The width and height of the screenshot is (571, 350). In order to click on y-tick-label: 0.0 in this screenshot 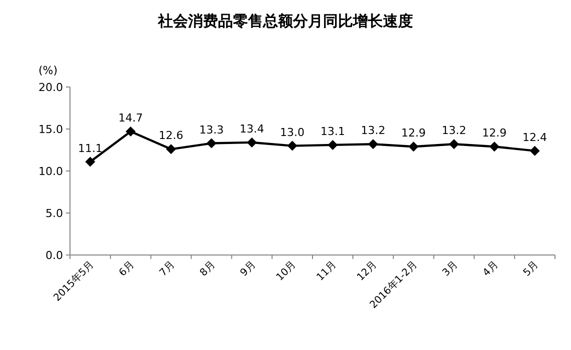, I will do `click(54, 255)`.